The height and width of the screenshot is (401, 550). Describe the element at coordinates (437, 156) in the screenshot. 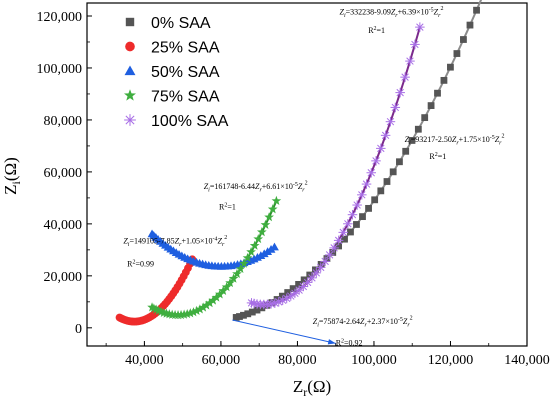

I see `annotation-a0r: R2=1` at that location.